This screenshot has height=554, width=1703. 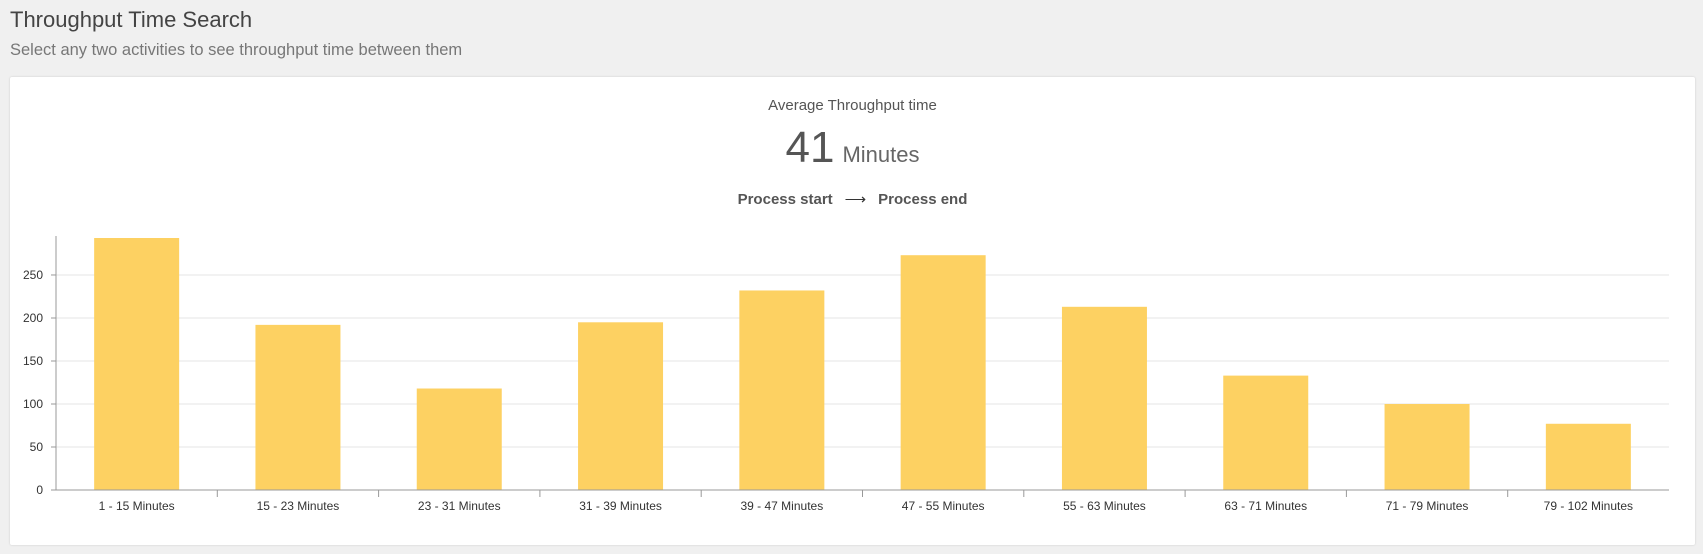 I want to click on y-tick-label: 0, so click(x=39, y=490).